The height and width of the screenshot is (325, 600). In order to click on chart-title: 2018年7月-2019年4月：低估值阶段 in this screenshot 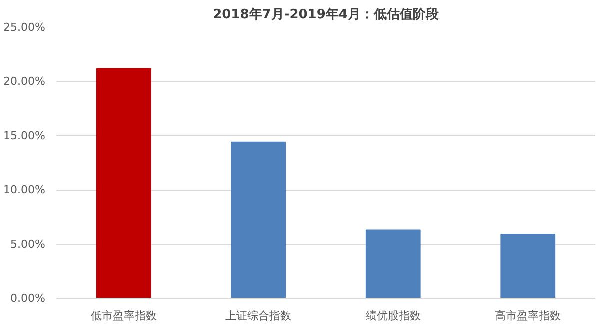, I will do `click(326, 15)`.